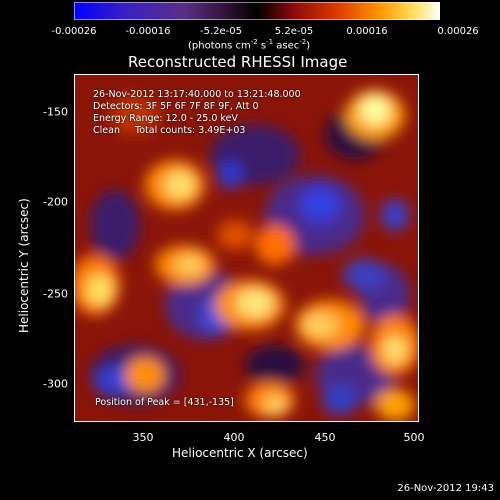  Describe the element at coordinates (414, 437) in the screenshot. I see `x-tick-label: 500` at that location.